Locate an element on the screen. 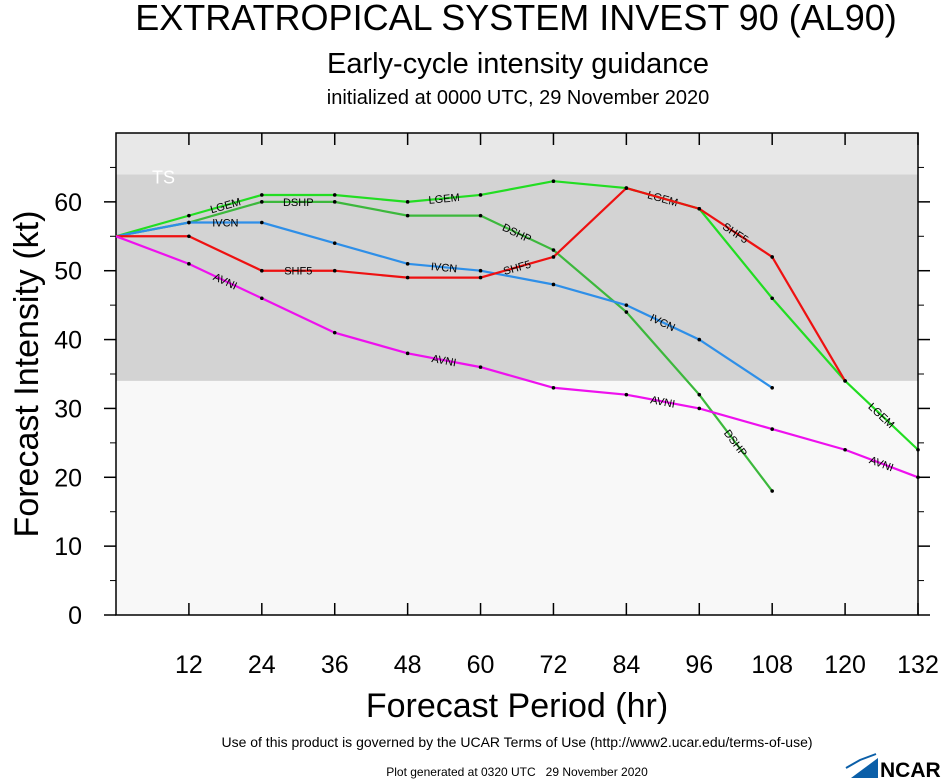  chart-title: EXTRATROPICAL SYSTEM INVEST 90 (AL90) is located at coordinates (516, 19).